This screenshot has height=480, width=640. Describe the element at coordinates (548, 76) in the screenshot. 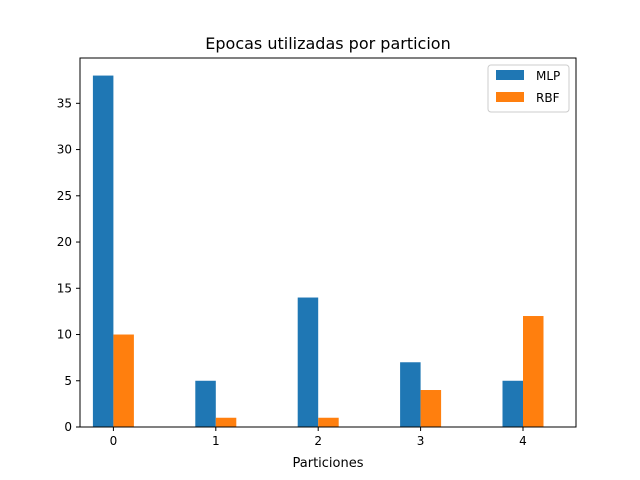

I see `legend-label-mlp: MLP` at that location.